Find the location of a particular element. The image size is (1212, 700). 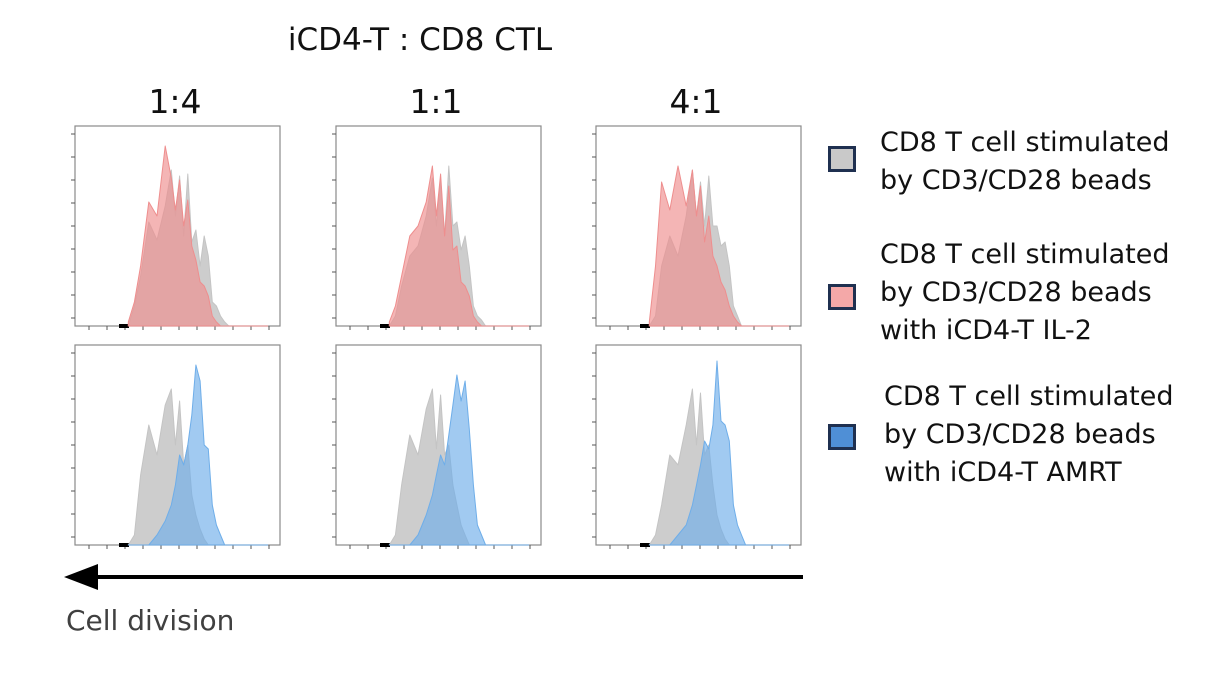

histogram-panel-r0-c2 is located at coordinates (697, 227).